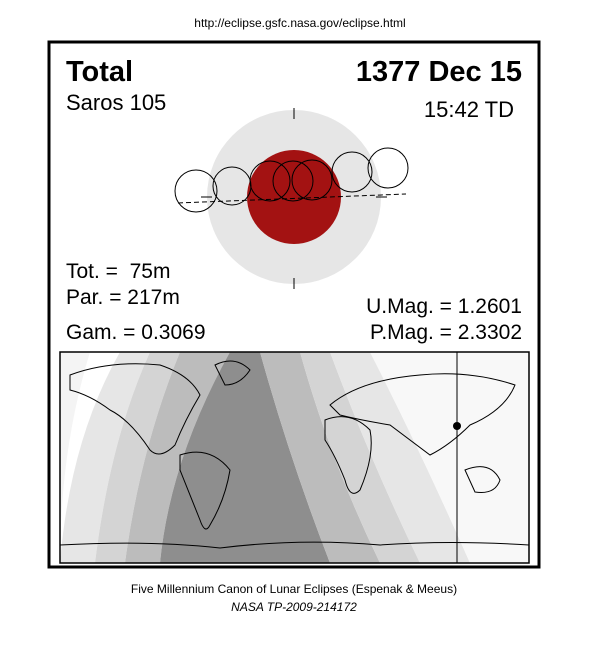  I want to click on africa, so click(348, 455).